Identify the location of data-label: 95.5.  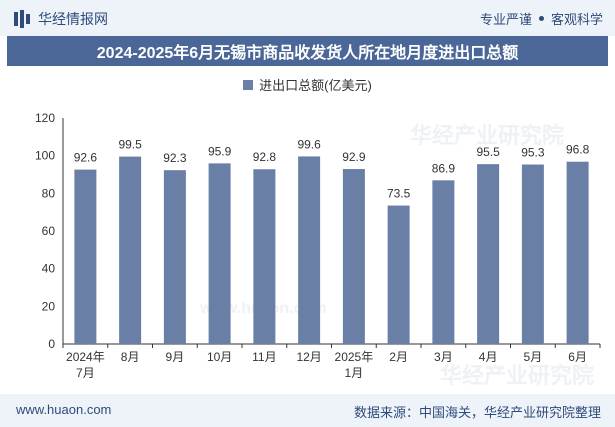
(488, 152).